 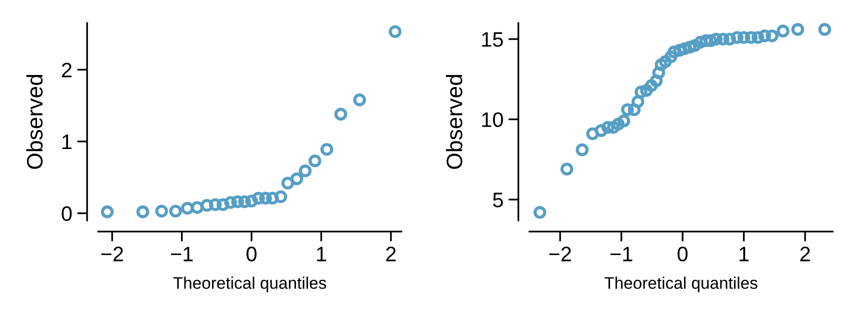 What do you see at coordinates (498, 200) in the screenshot?
I see `y-tick-label: 5` at bounding box center [498, 200].